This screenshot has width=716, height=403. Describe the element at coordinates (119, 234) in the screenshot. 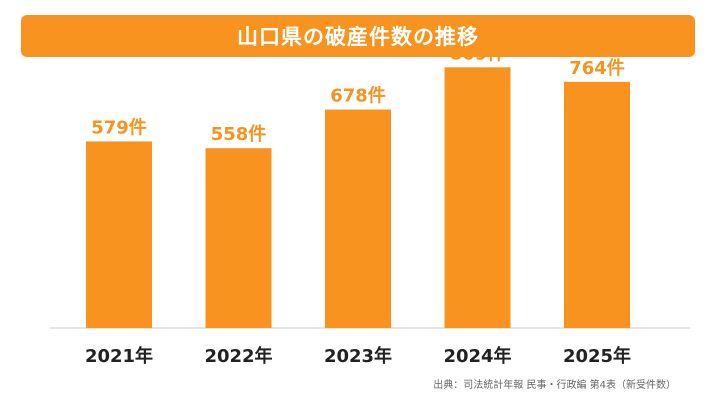

I see `bar-2021年` at that location.